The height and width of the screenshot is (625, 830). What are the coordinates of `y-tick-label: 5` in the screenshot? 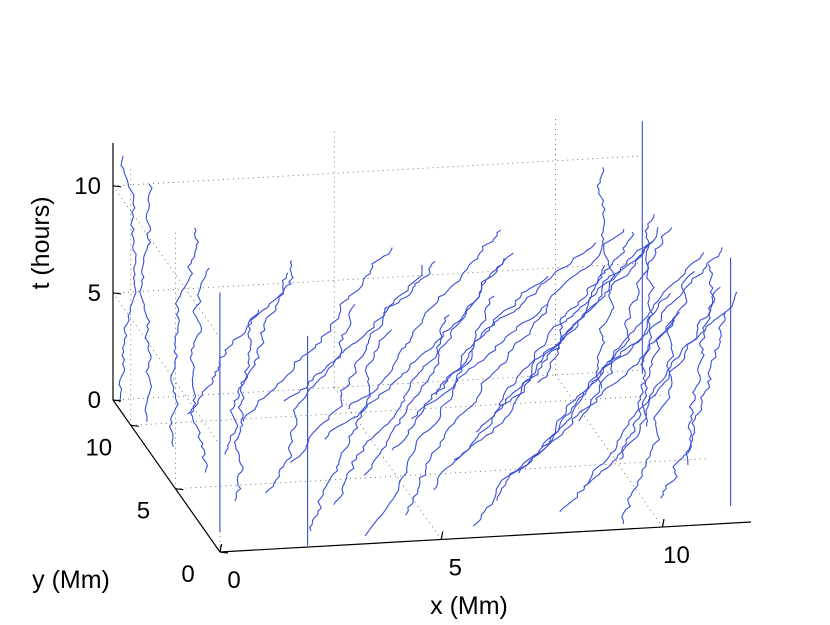 It's located at (143, 511).